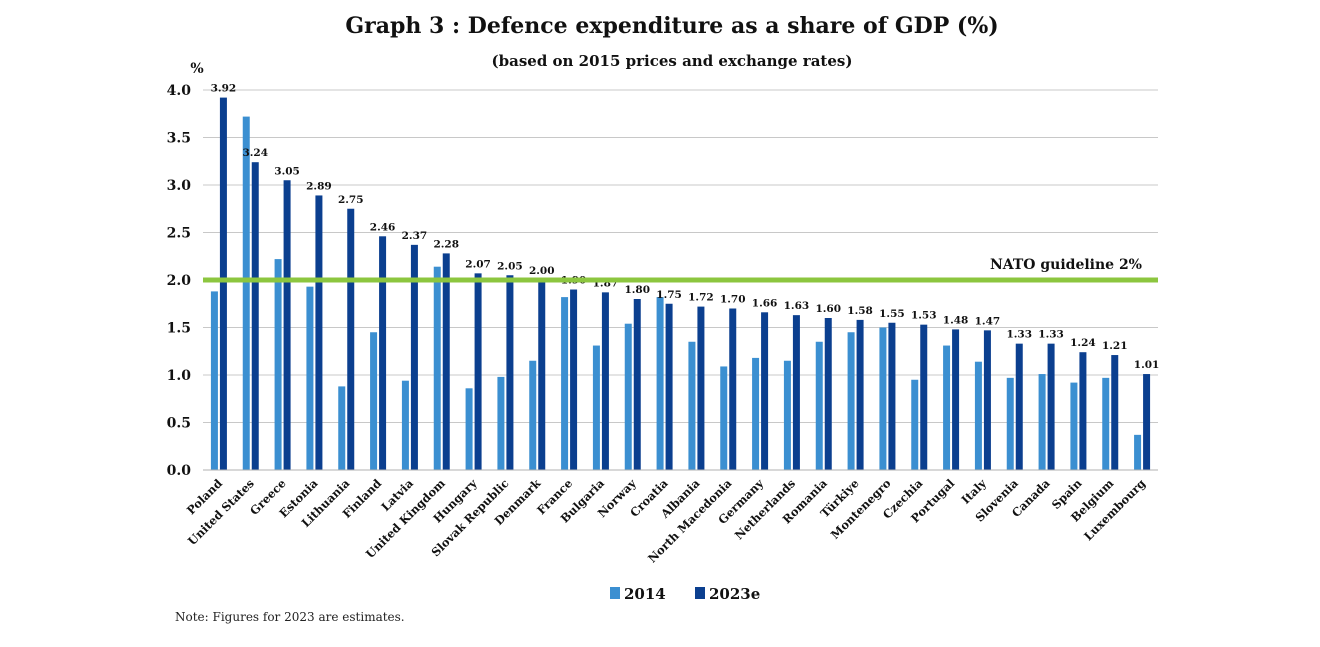  Describe the element at coordinates (342, 428) in the screenshot. I see `bar-2014-lithuania` at that location.